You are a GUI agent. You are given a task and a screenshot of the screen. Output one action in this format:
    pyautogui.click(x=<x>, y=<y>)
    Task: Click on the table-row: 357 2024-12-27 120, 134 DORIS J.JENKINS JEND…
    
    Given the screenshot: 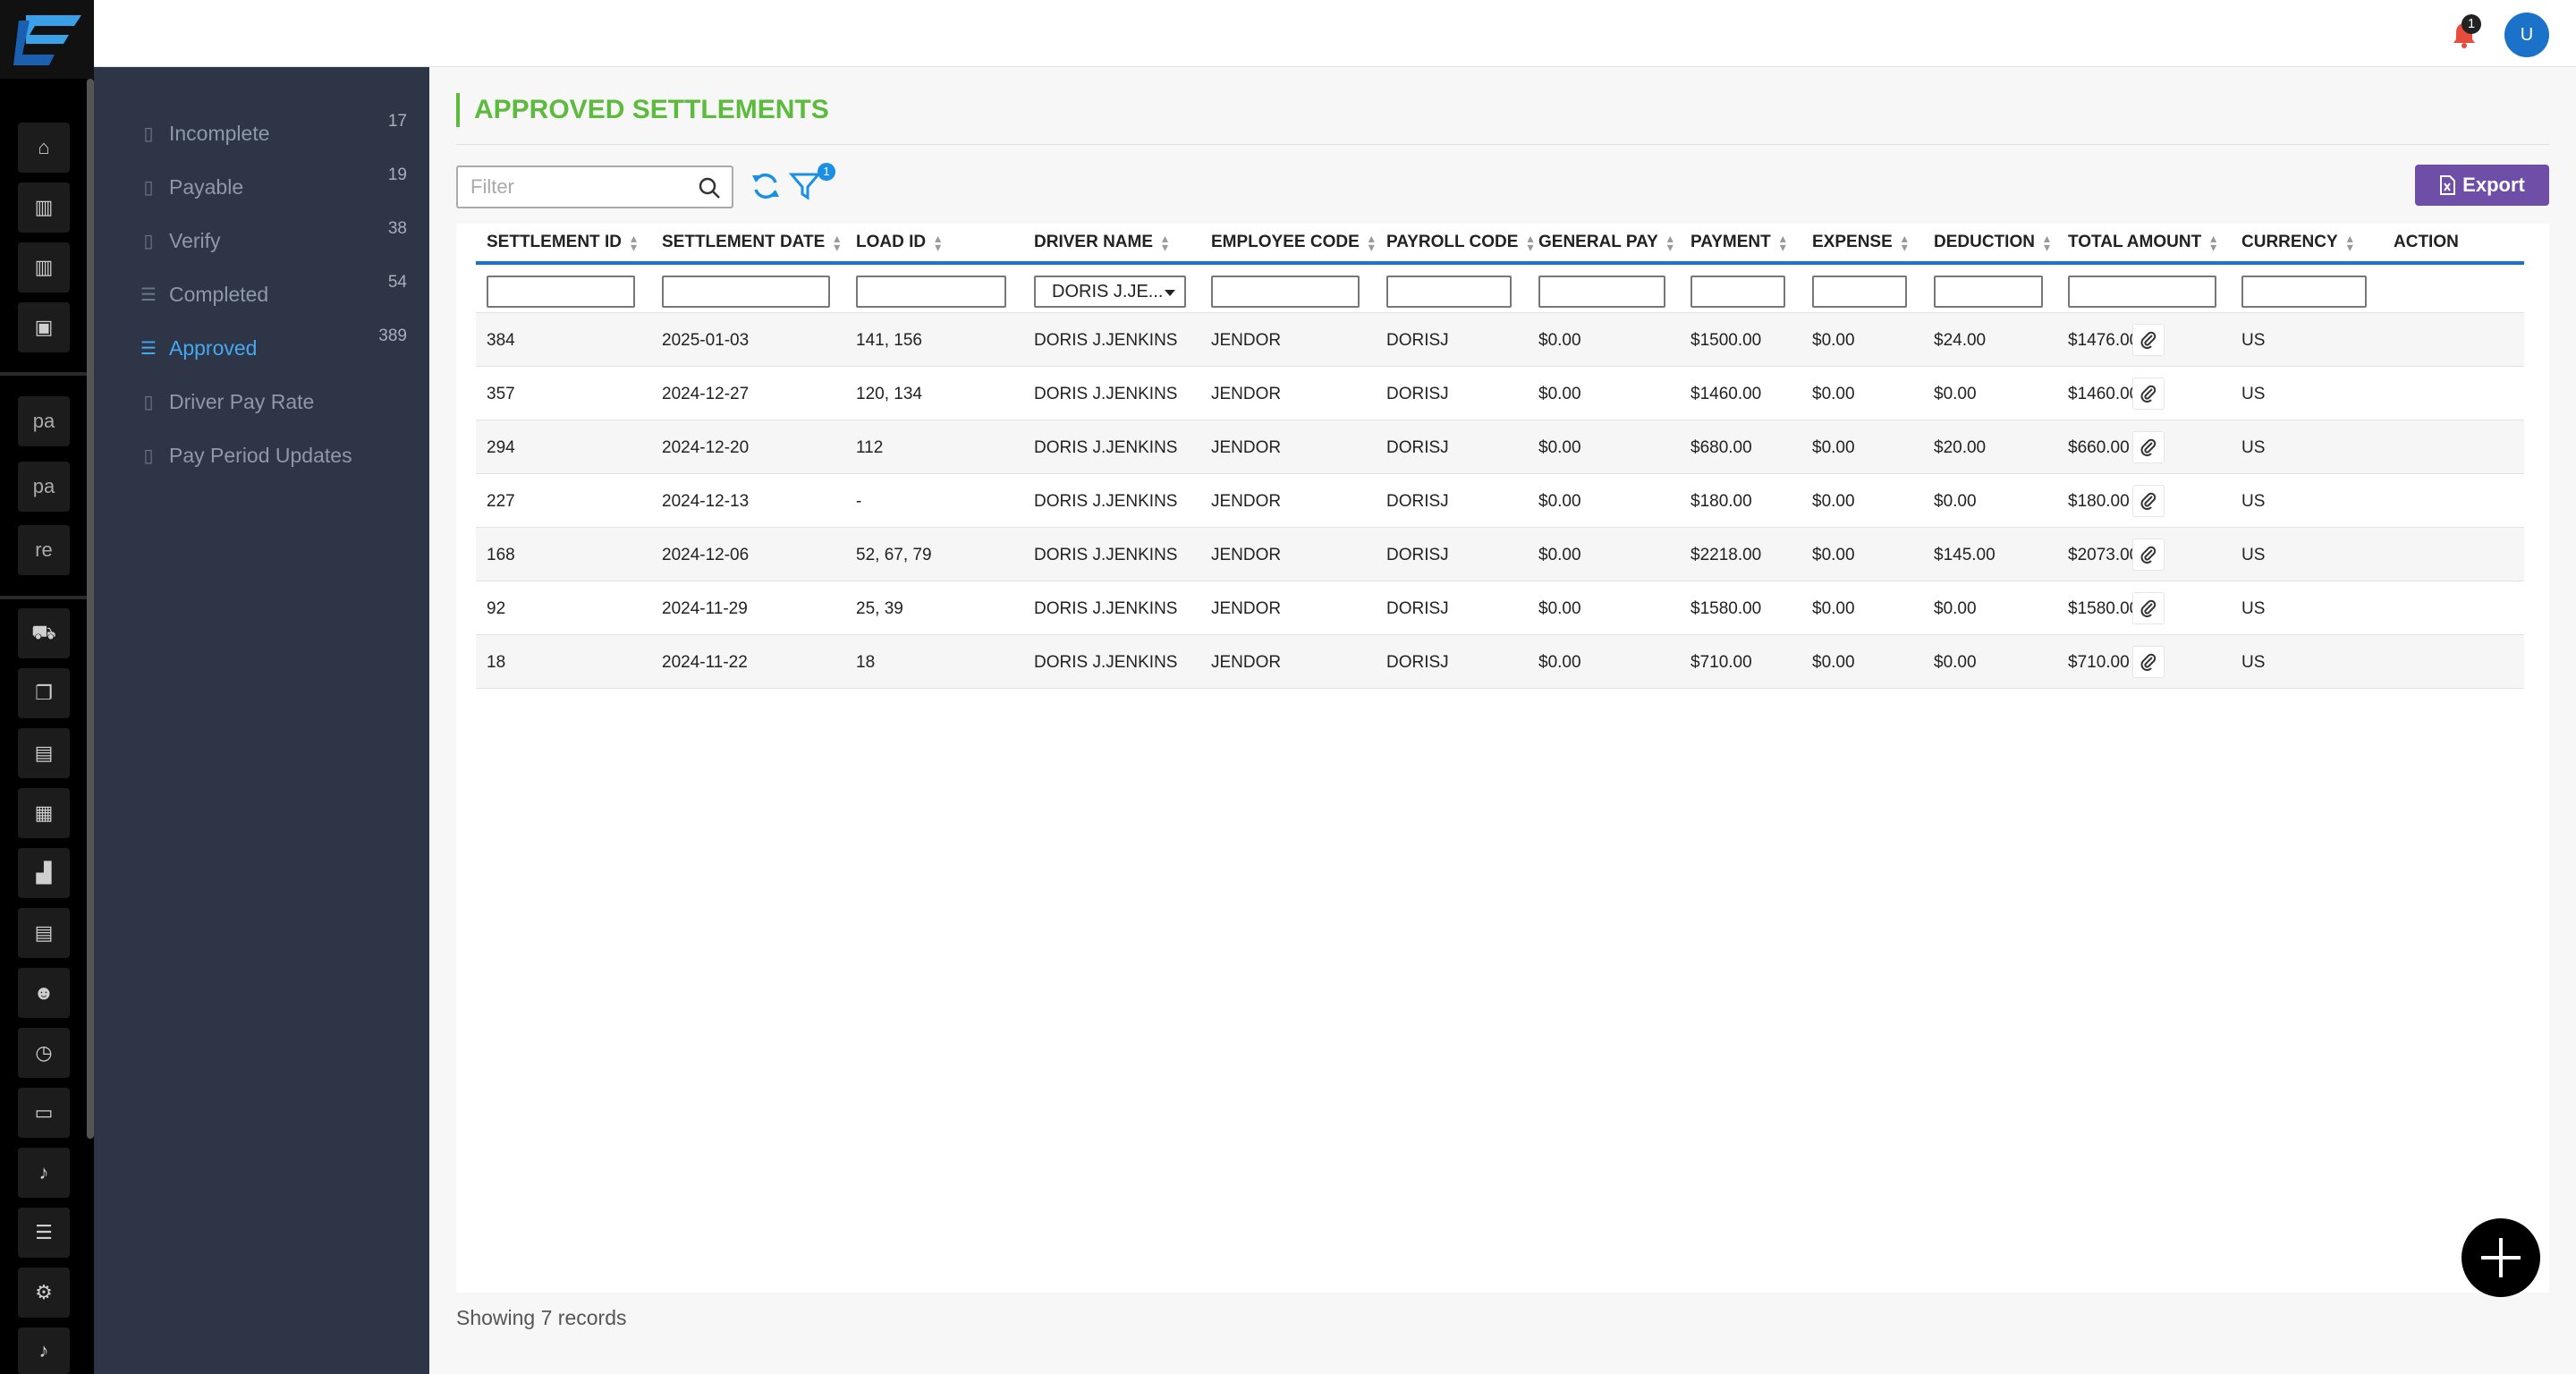 What is the action you would take?
    pyautogui.click(x=1500, y=393)
    